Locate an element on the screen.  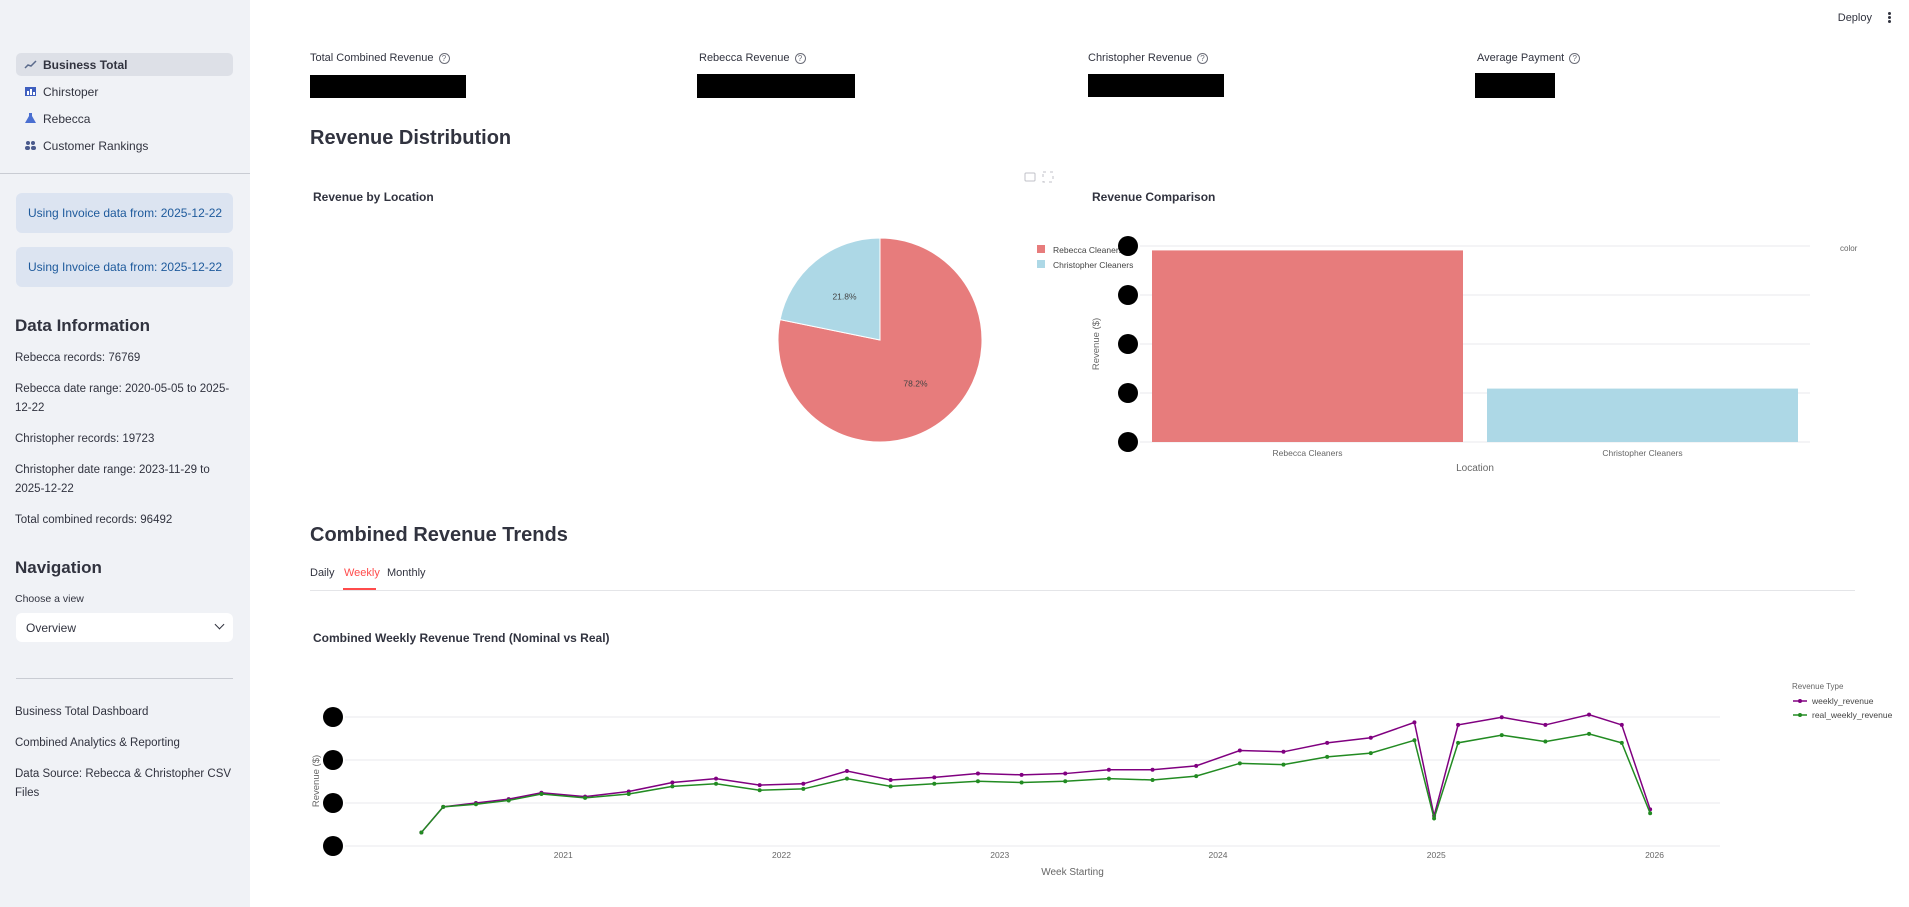
flask-icon is located at coordinates (30, 118).